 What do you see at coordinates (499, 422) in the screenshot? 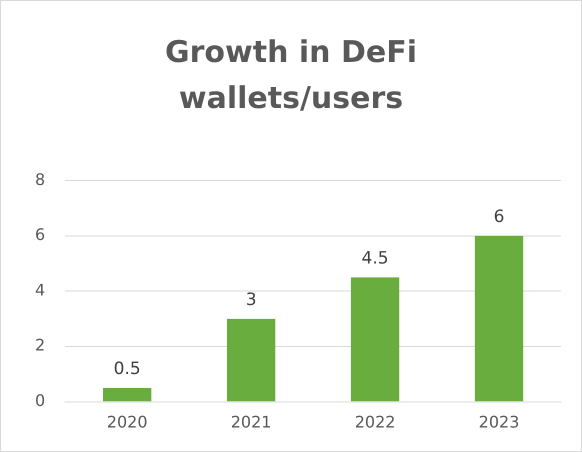
I see `x-tick-label: 2023` at bounding box center [499, 422].